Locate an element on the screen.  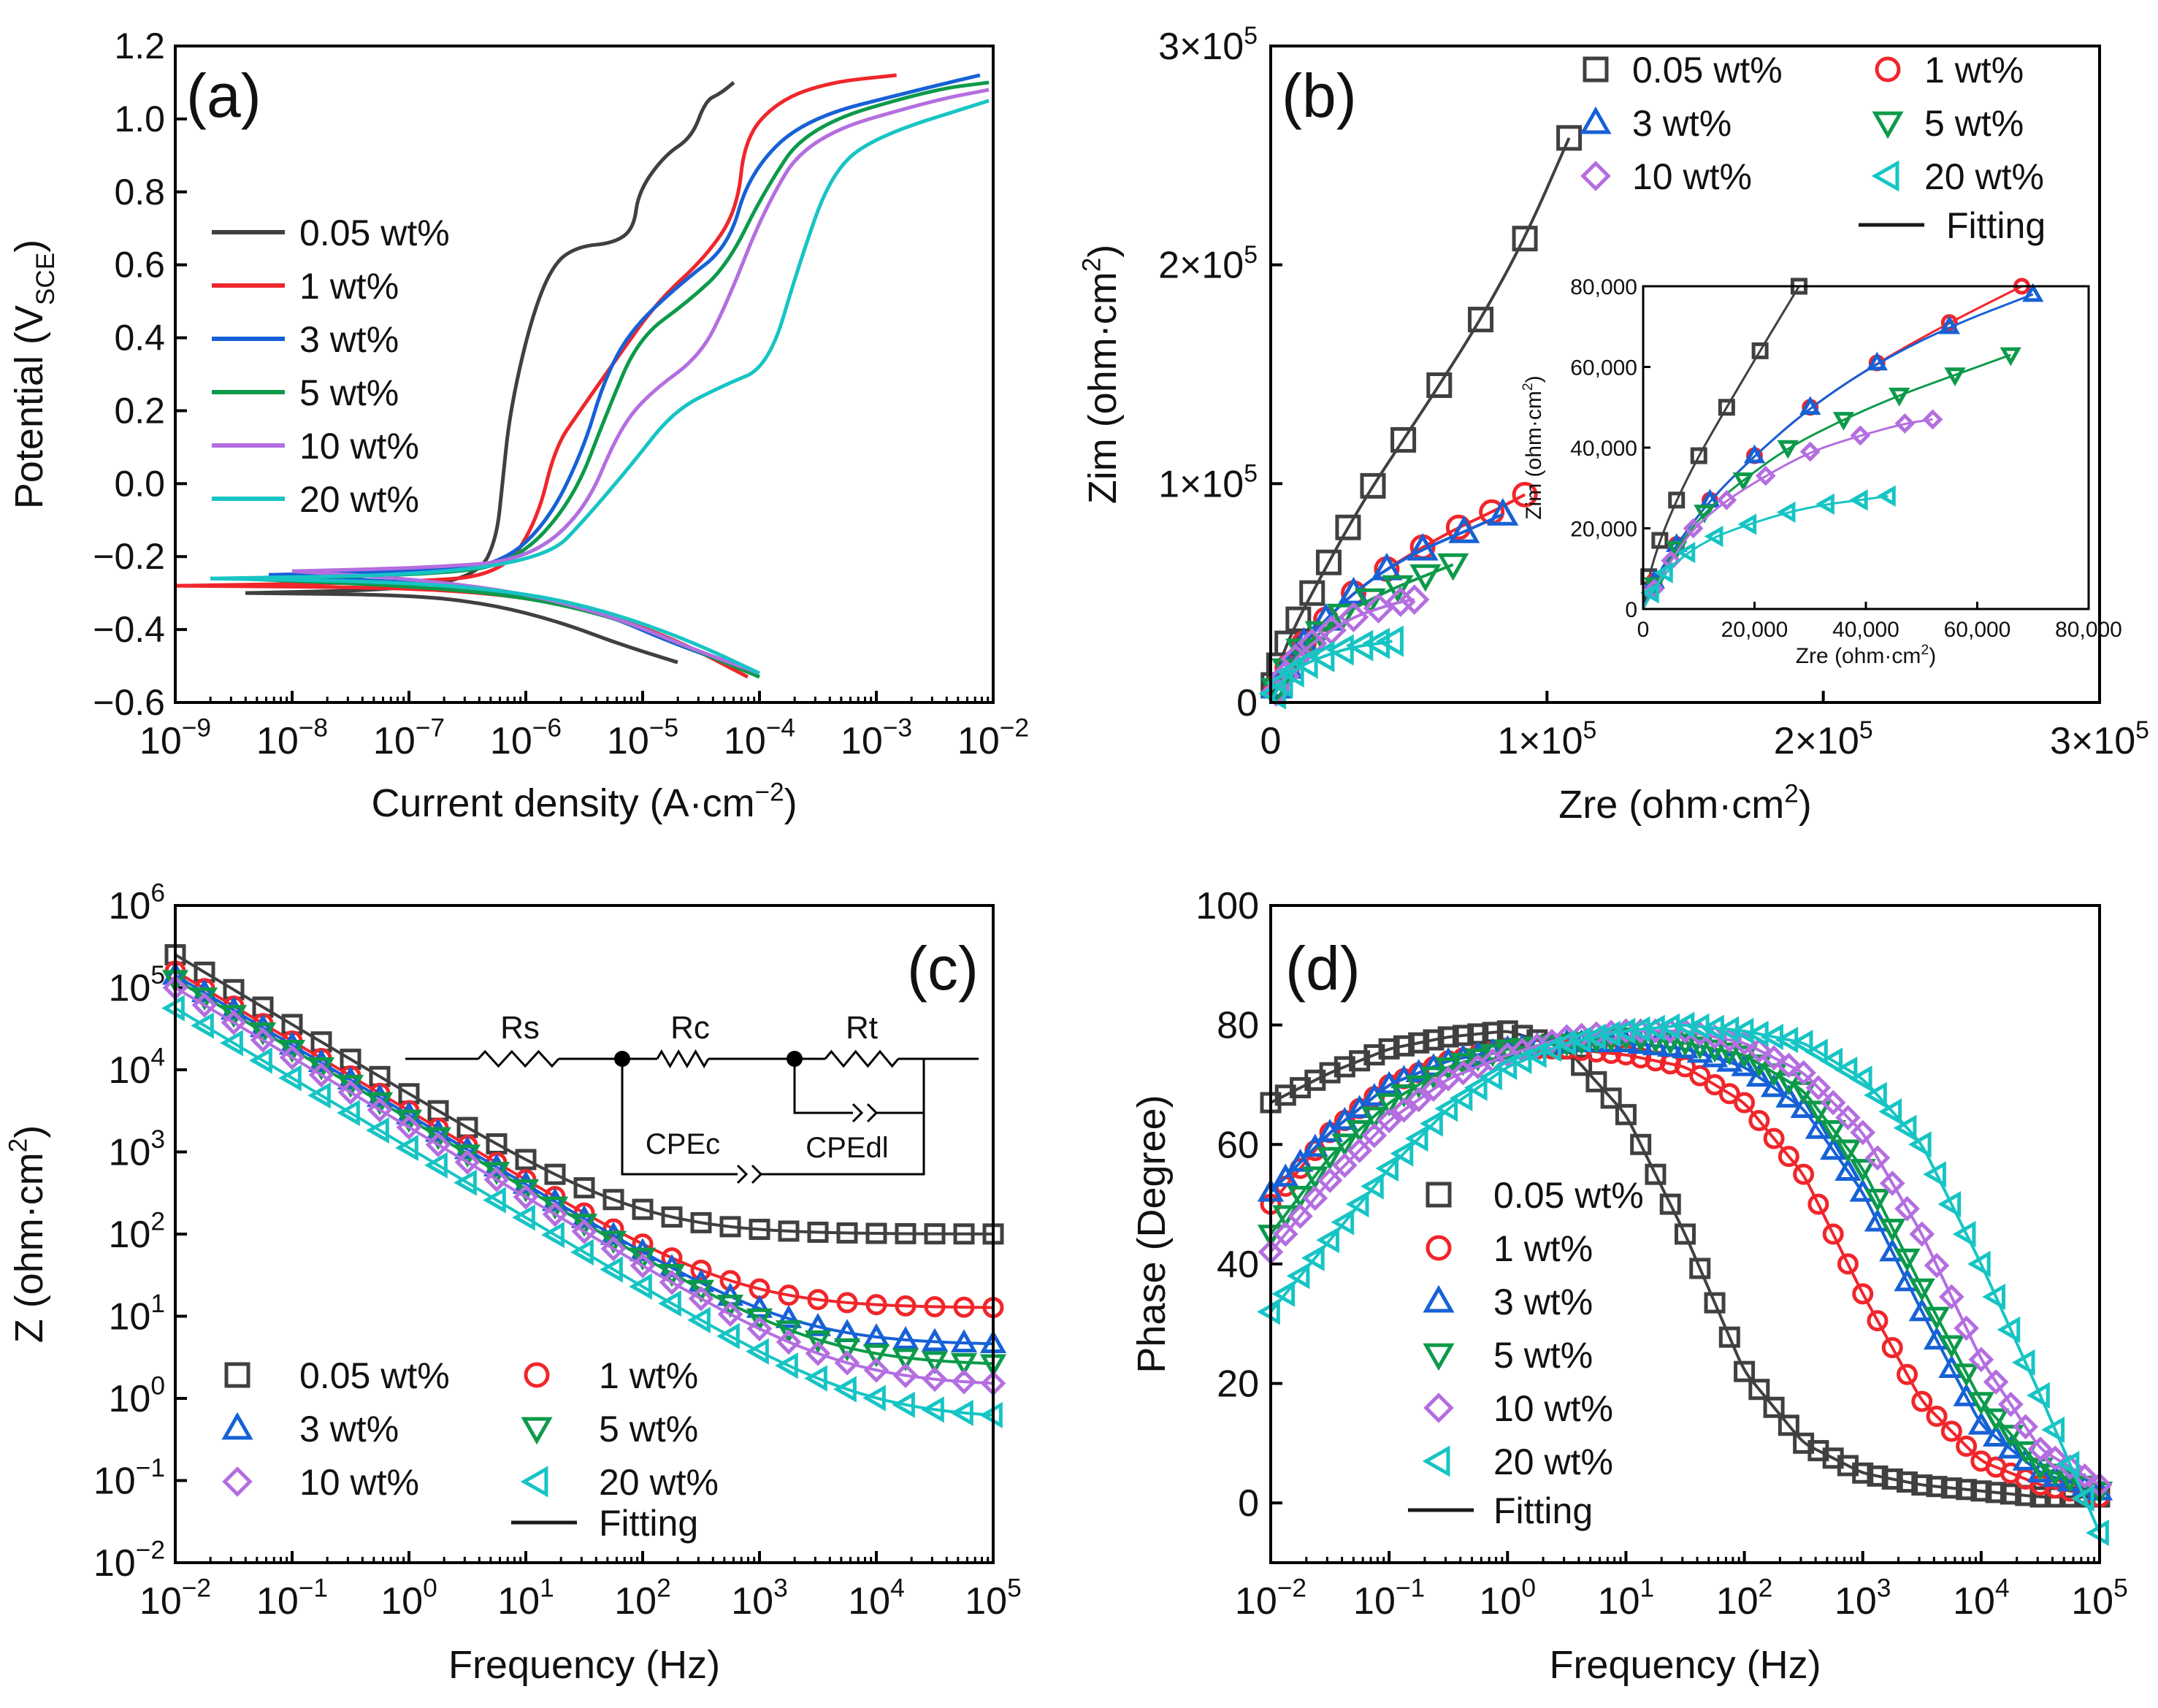
legend-marker is located at coordinates (534, 1482).